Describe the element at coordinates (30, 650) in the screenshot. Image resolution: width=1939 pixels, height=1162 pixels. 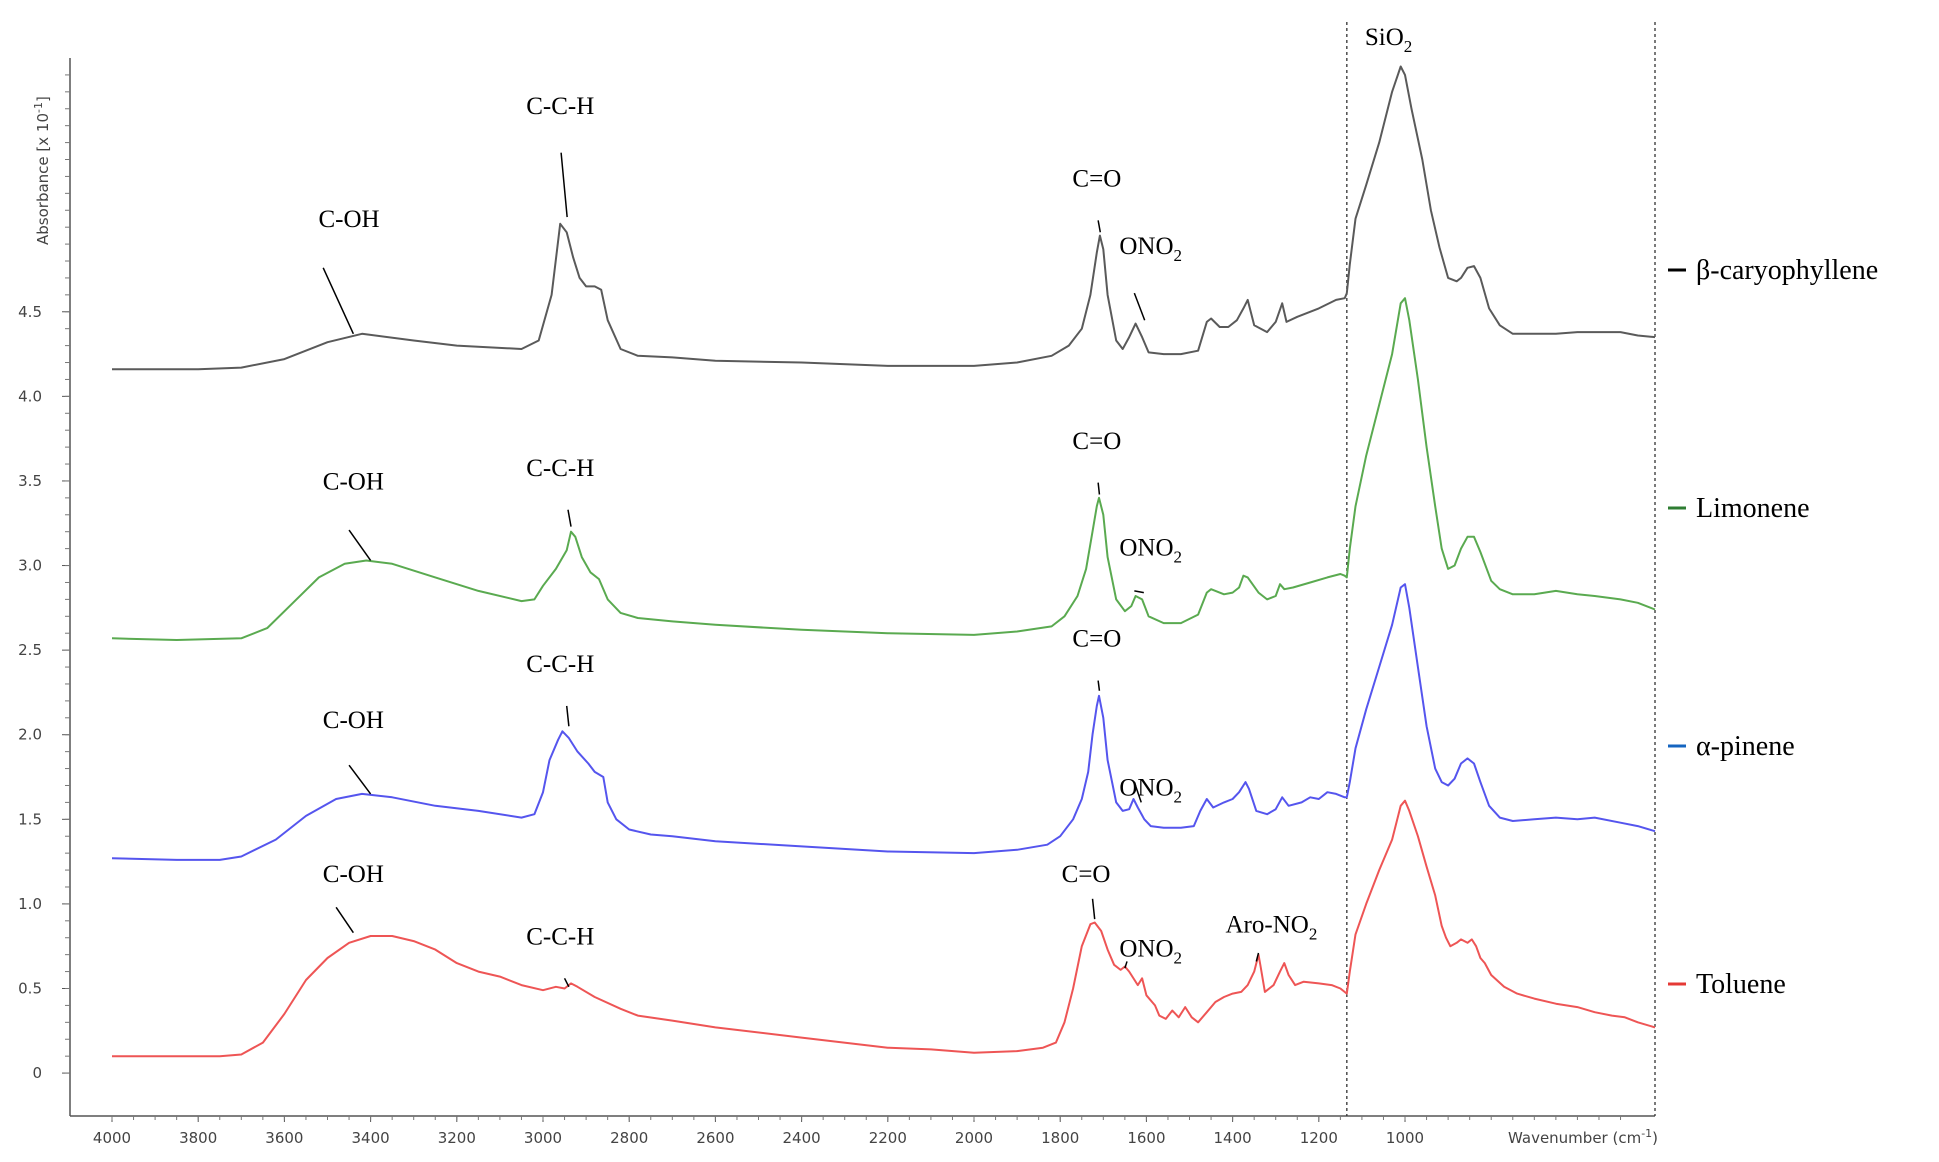
I see `y-tick-label: 2.5` at that location.